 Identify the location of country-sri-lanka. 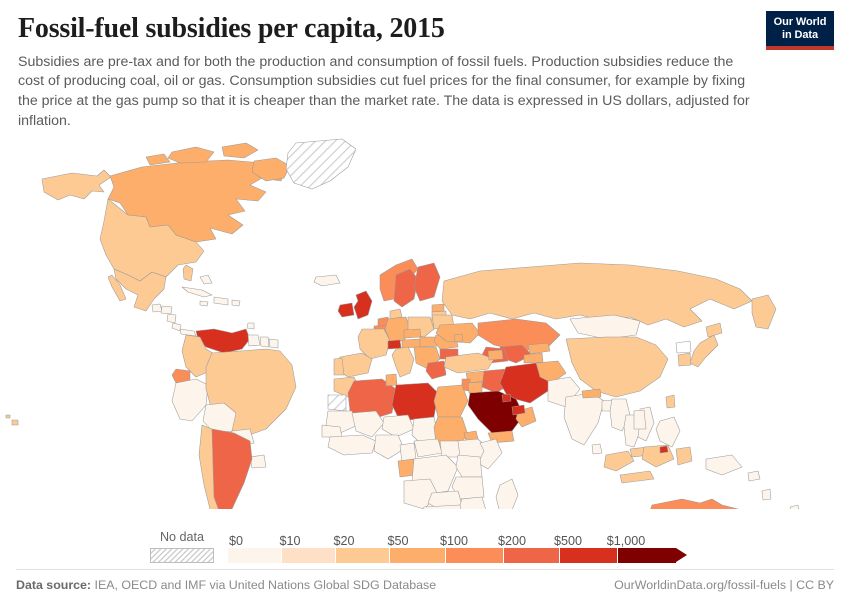
(597, 449).